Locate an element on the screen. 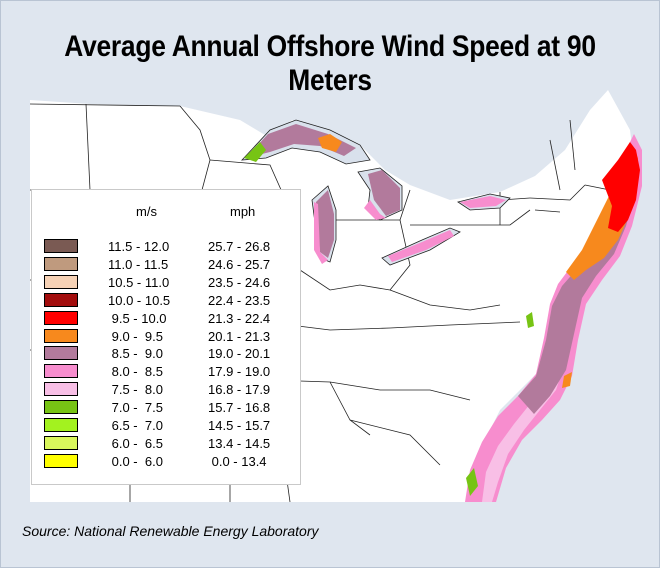  atlantic-mauve-band is located at coordinates (578, 280).